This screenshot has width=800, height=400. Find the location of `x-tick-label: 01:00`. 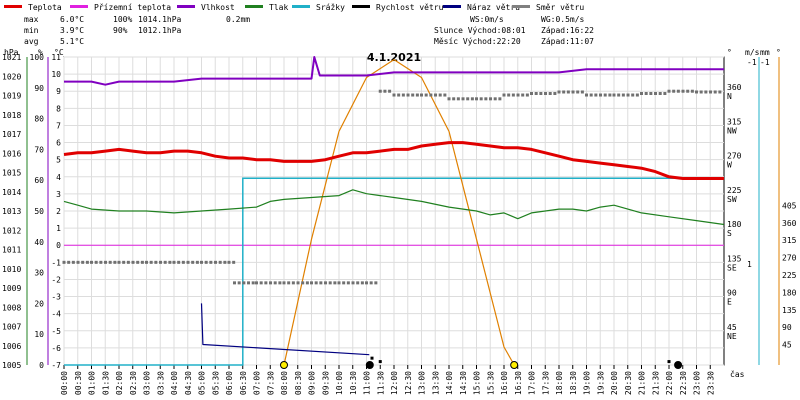

x-tick-label: 01:00 is located at coordinates (92, 383).